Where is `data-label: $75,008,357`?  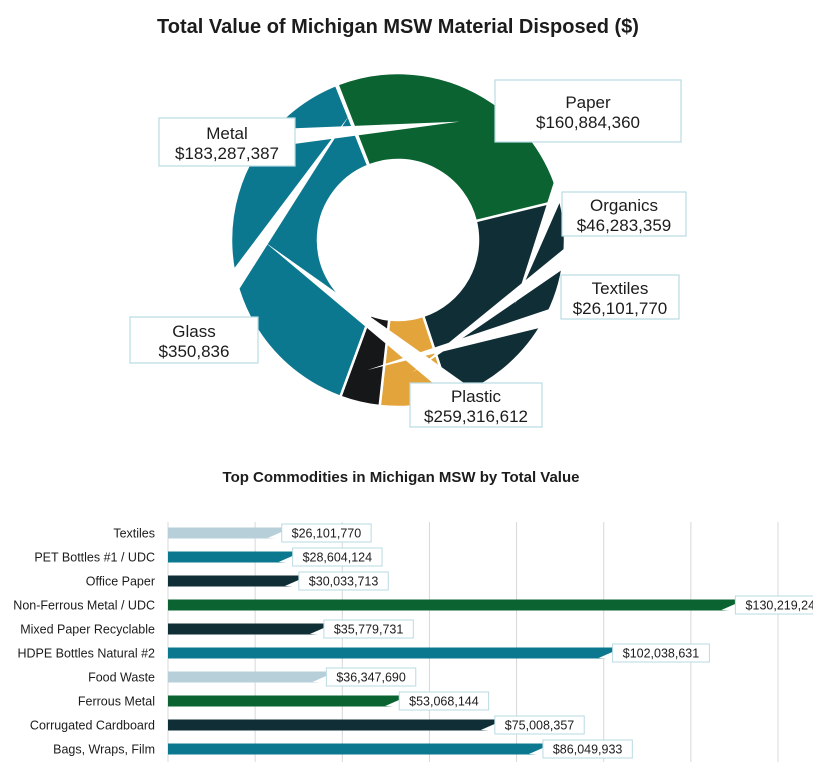
data-label: $75,008,357 is located at coordinates (540, 726).